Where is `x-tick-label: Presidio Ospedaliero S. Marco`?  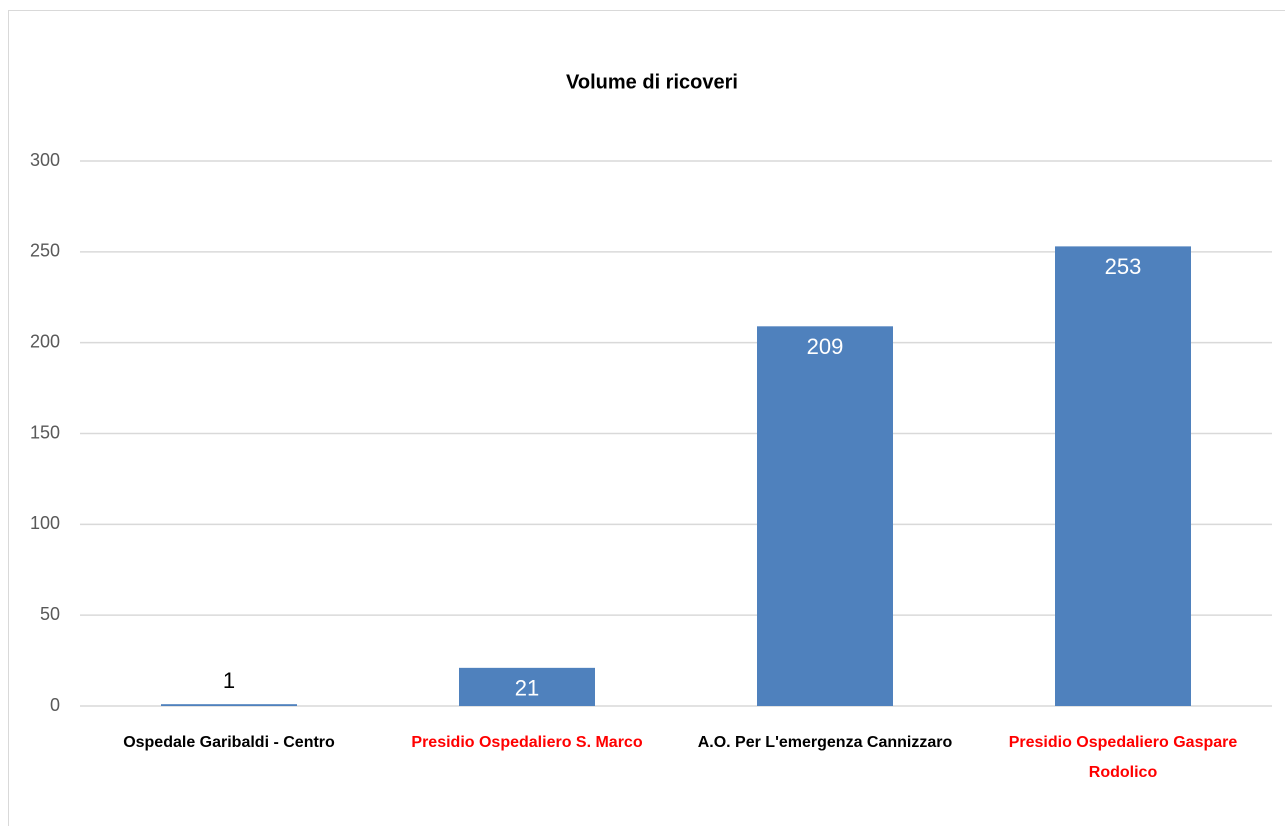 x-tick-label: Presidio Ospedaliero S. Marco is located at coordinates (527, 742).